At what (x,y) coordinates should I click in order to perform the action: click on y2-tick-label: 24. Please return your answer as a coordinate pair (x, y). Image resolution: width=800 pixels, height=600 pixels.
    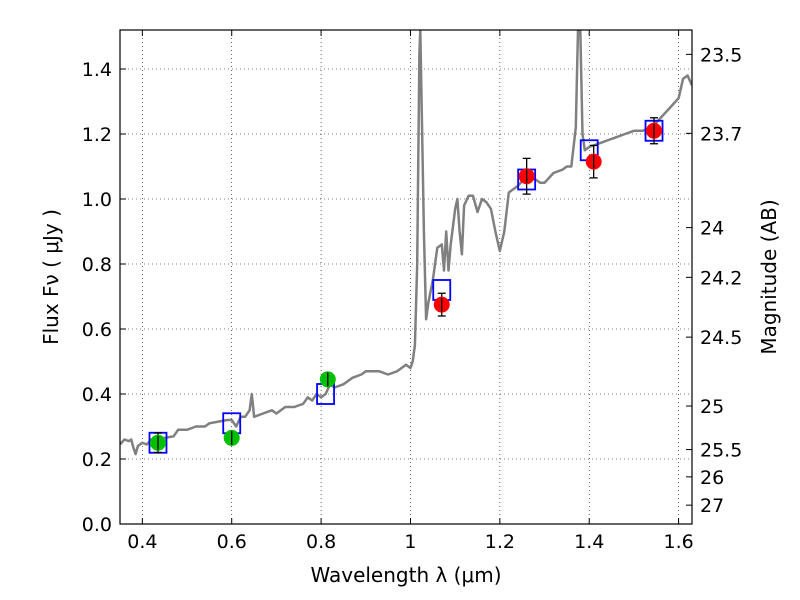
    Looking at the image, I should click on (712, 229).